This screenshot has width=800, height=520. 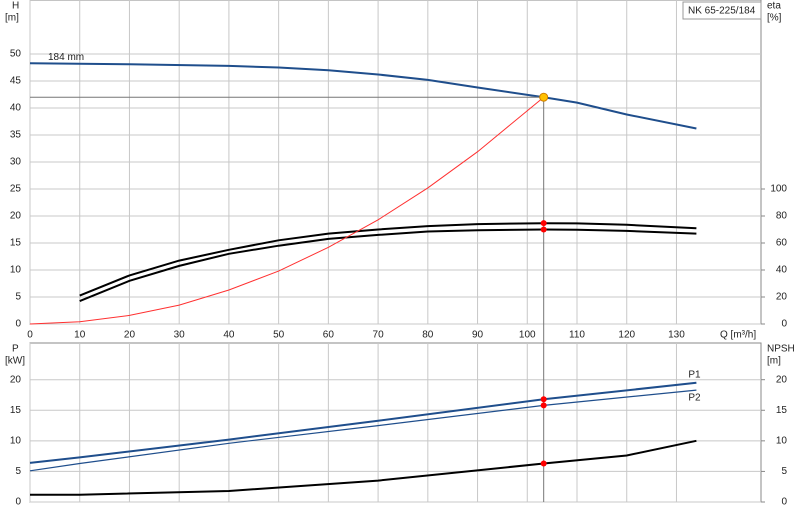 I want to click on y2-tick-label: 100, so click(x=778, y=189).